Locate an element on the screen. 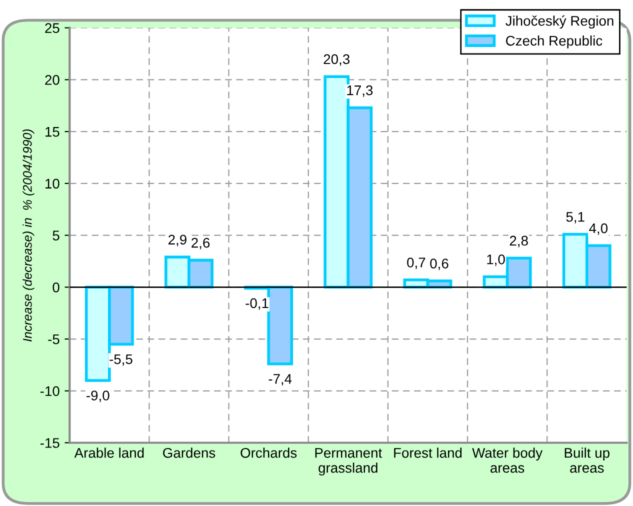 The width and height of the screenshot is (633, 506). data-label: -5,5 is located at coordinates (121, 360).